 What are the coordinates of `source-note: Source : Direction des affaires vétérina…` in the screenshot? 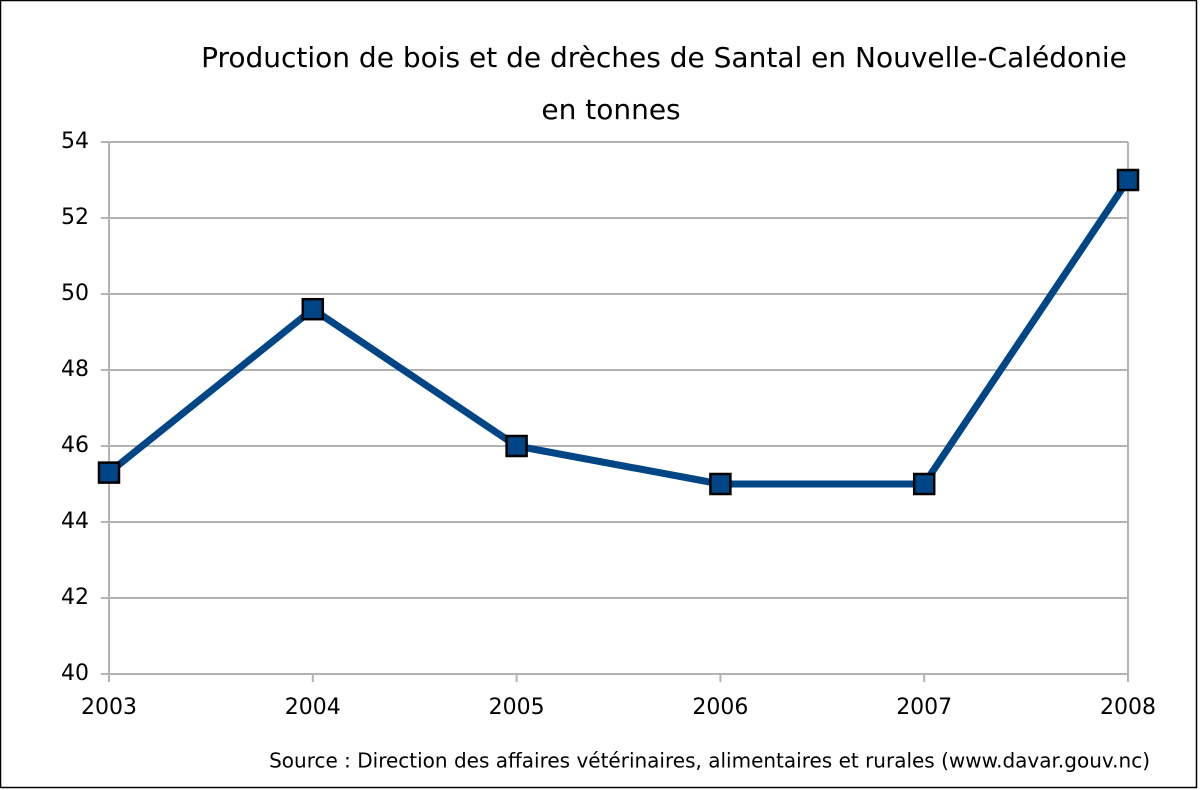 It's located at (709, 761).